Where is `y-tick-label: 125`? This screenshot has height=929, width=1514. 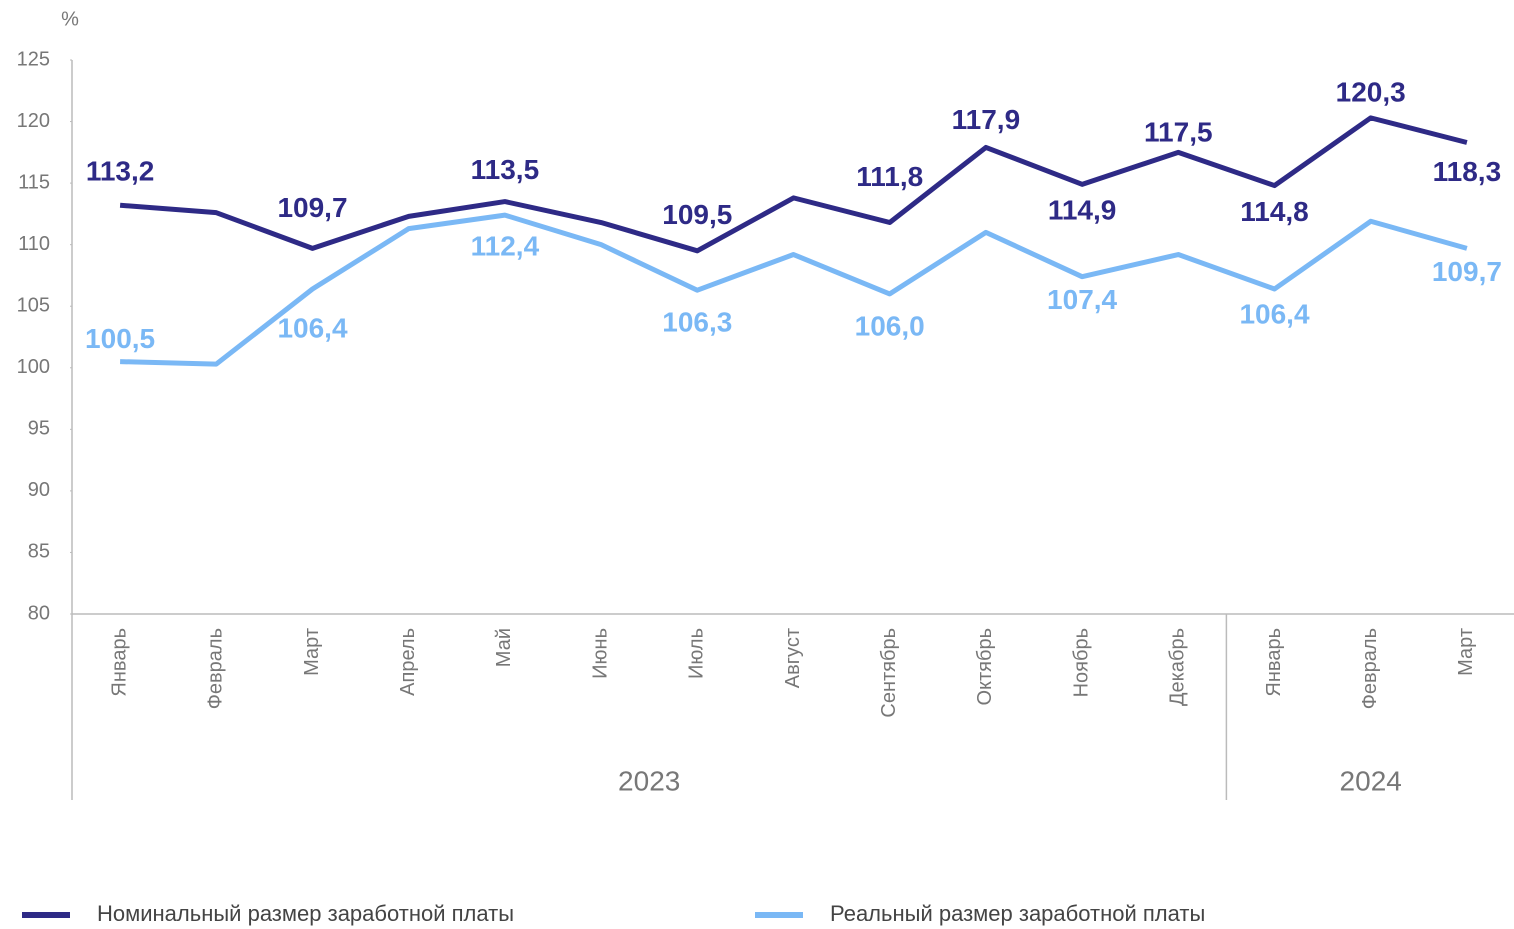 y-tick-label: 125 is located at coordinates (33, 59).